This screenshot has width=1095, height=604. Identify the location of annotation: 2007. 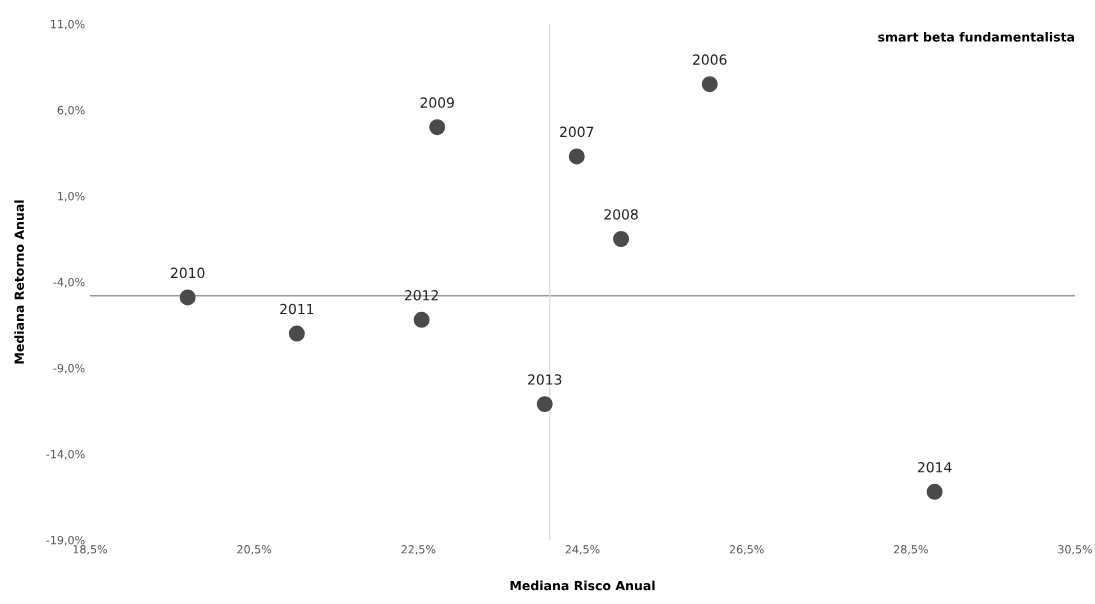
(577, 132).